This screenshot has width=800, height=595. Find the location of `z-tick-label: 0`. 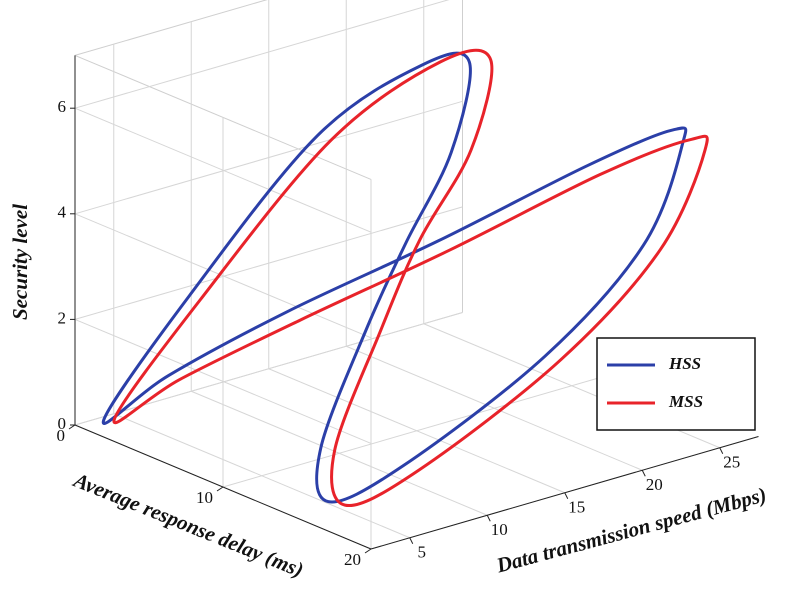

z-tick-label: 0 is located at coordinates (62, 423).